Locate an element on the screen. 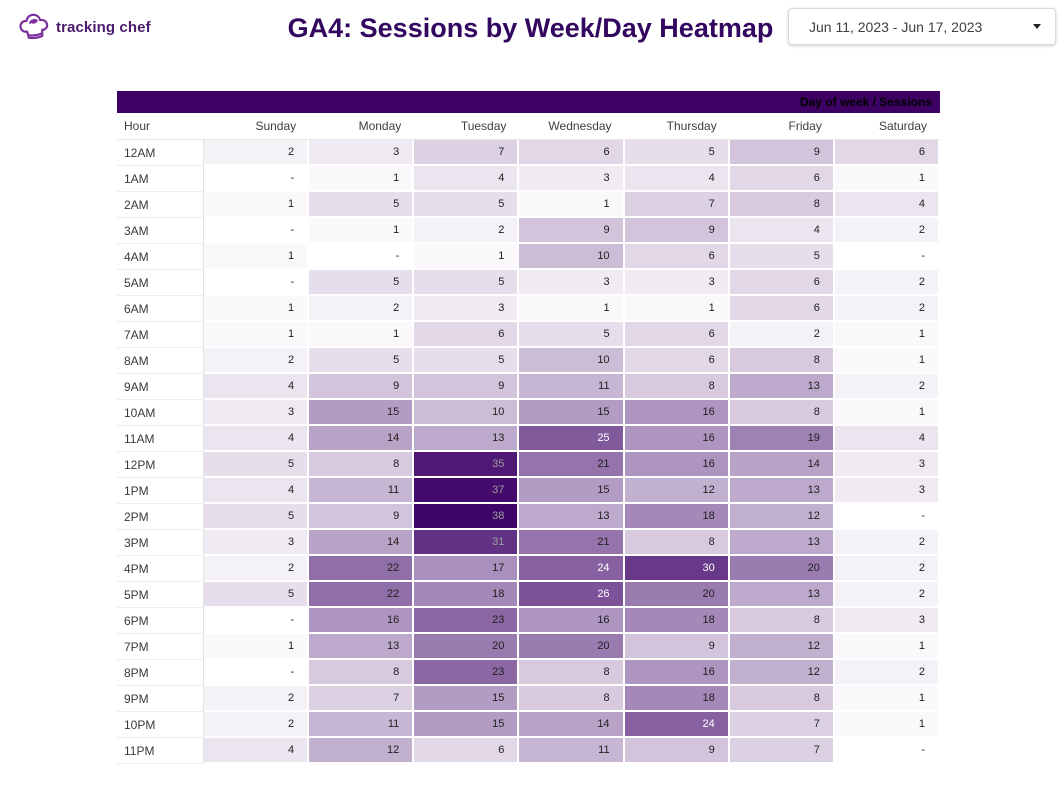 The width and height of the screenshot is (1061, 791). table-row: 9AM 4 9 9 11 8 13 2 is located at coordinates (528, 387).